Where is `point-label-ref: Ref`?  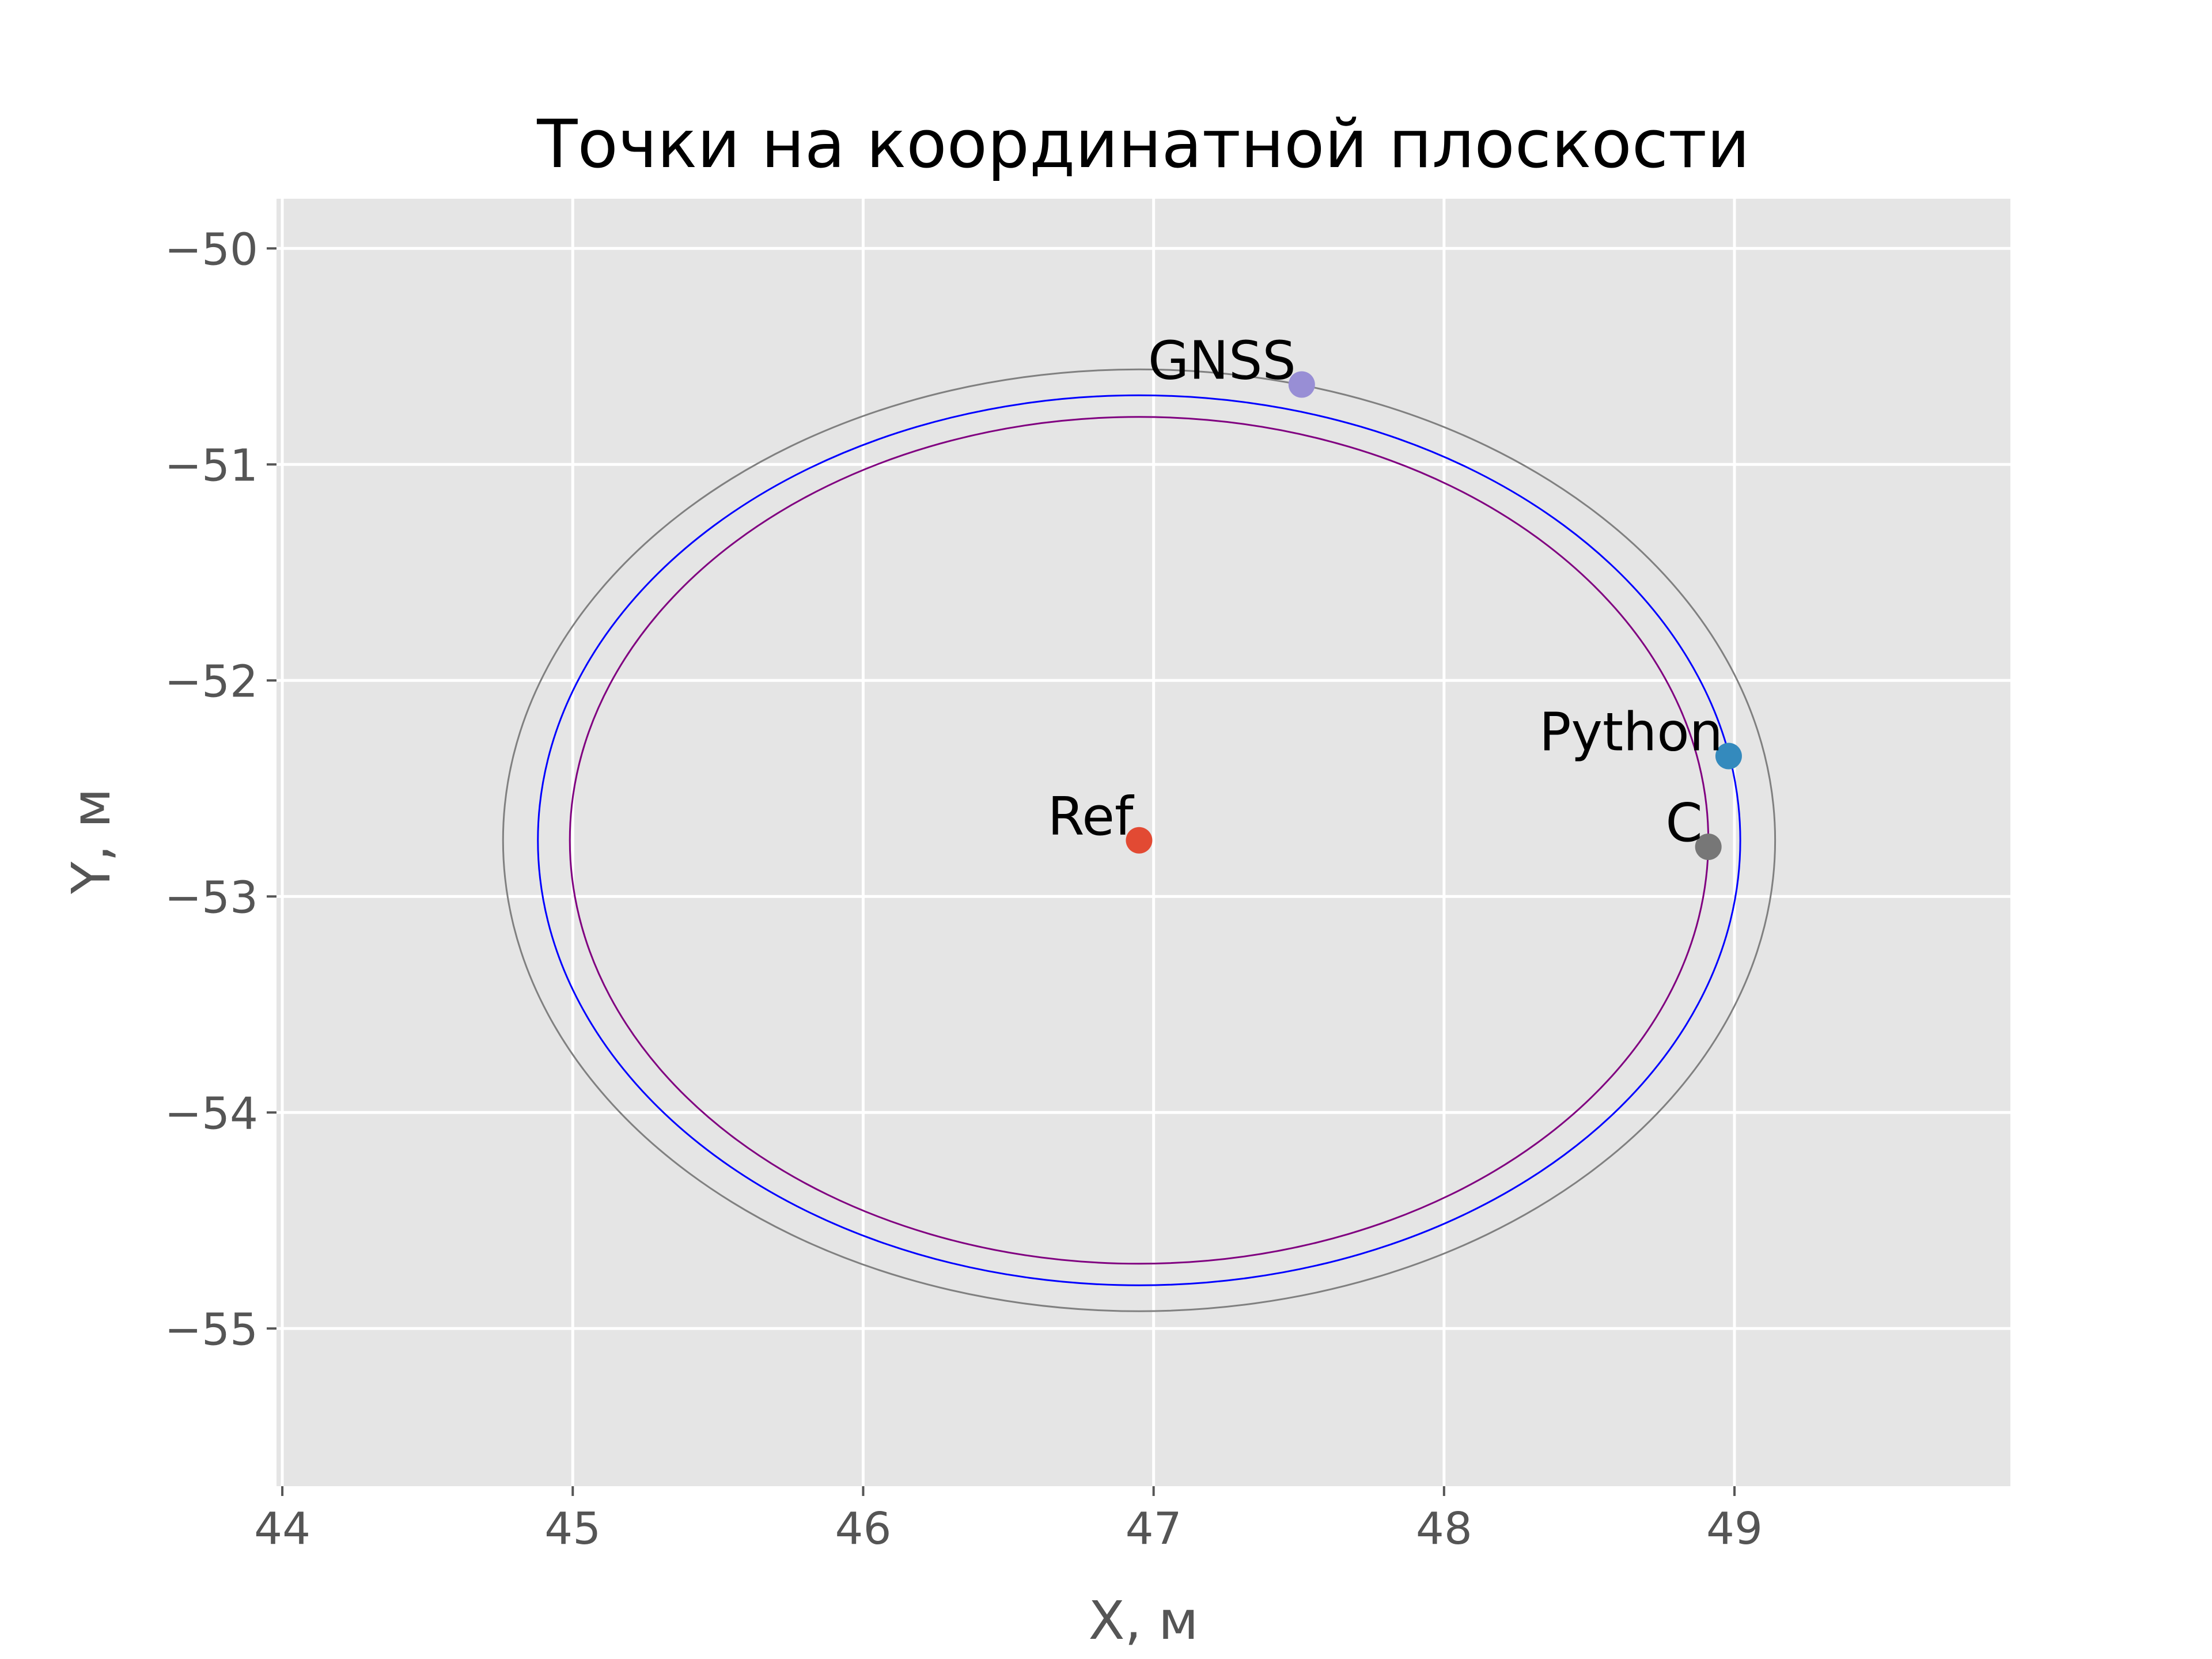
point-label-ref: Ref is located at coordinates (1091, 816).